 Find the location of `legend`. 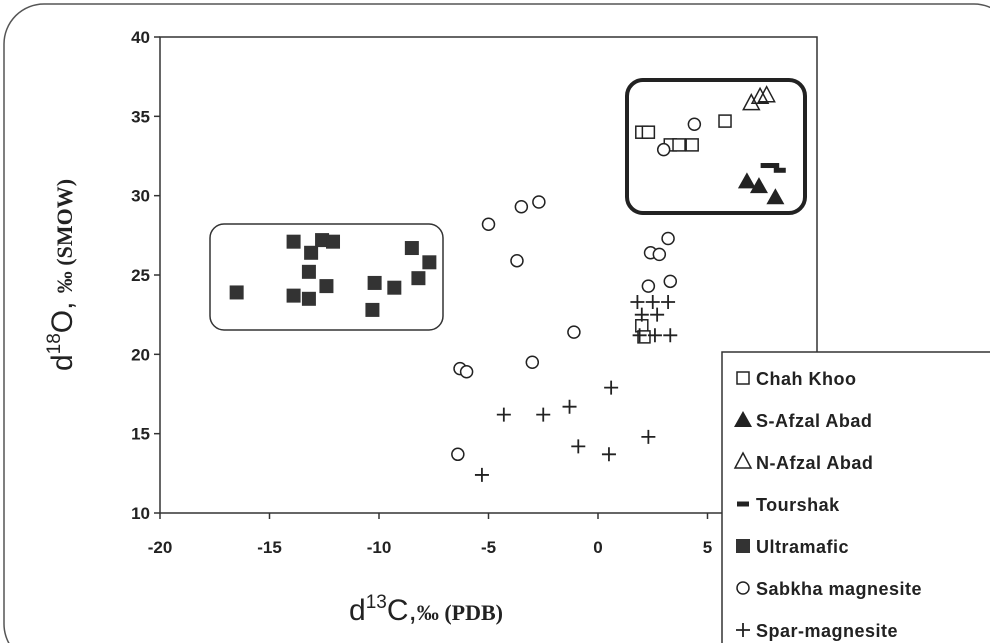

legend is located at coordinates (855, 497).